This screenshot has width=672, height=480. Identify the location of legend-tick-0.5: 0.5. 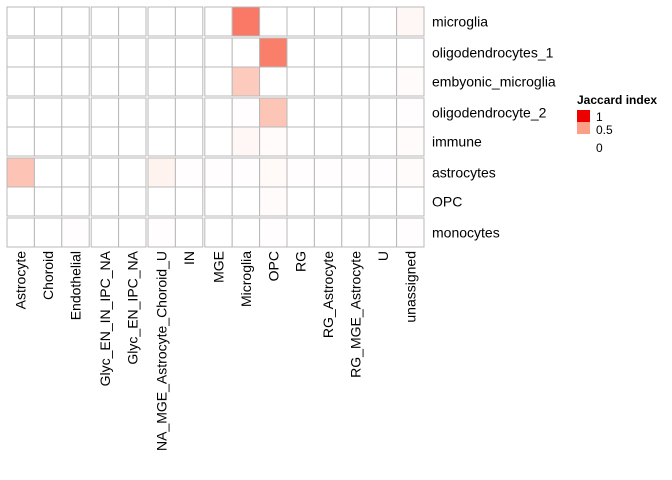
(604, 130).